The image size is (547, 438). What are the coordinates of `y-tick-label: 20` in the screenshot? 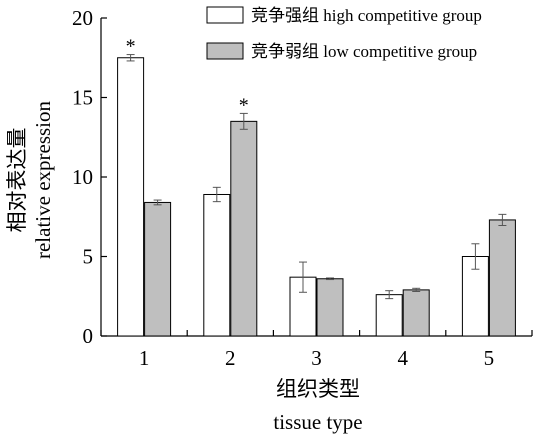 It's located at (82, 18).